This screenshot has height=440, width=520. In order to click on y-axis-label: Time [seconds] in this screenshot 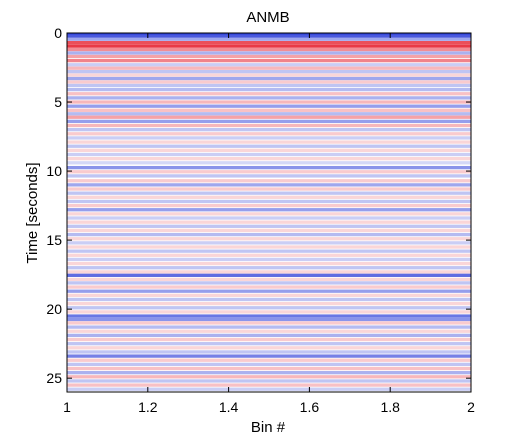, I will do `click(32, 212)`.